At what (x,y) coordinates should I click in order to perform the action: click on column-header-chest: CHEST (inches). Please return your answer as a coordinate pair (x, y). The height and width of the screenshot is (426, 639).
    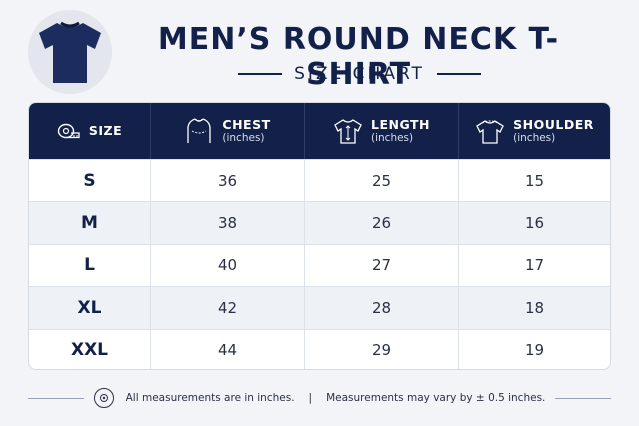
    Looking at the image, I should click on (228, 131).